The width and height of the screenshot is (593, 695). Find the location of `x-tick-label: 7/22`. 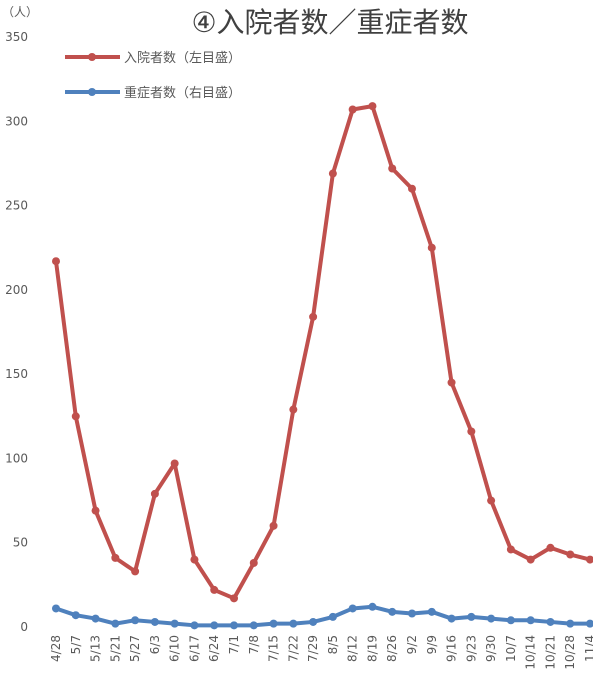

x-tick-label: 7/22 is located at coordinates (293, 648).